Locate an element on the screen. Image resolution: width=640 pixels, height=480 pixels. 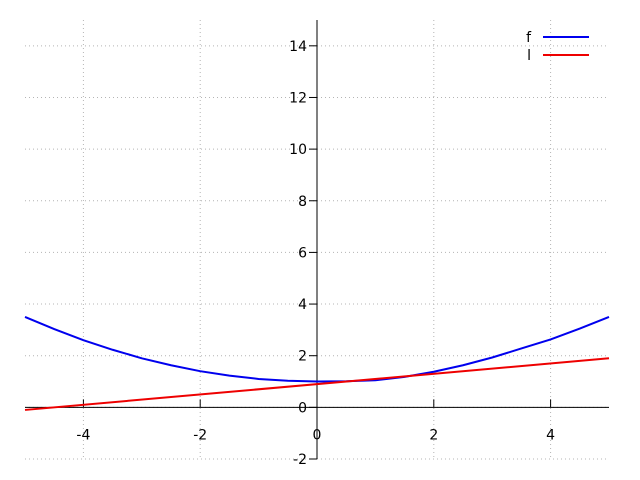
legend-label-l: l is located at coordinates (529, 56).